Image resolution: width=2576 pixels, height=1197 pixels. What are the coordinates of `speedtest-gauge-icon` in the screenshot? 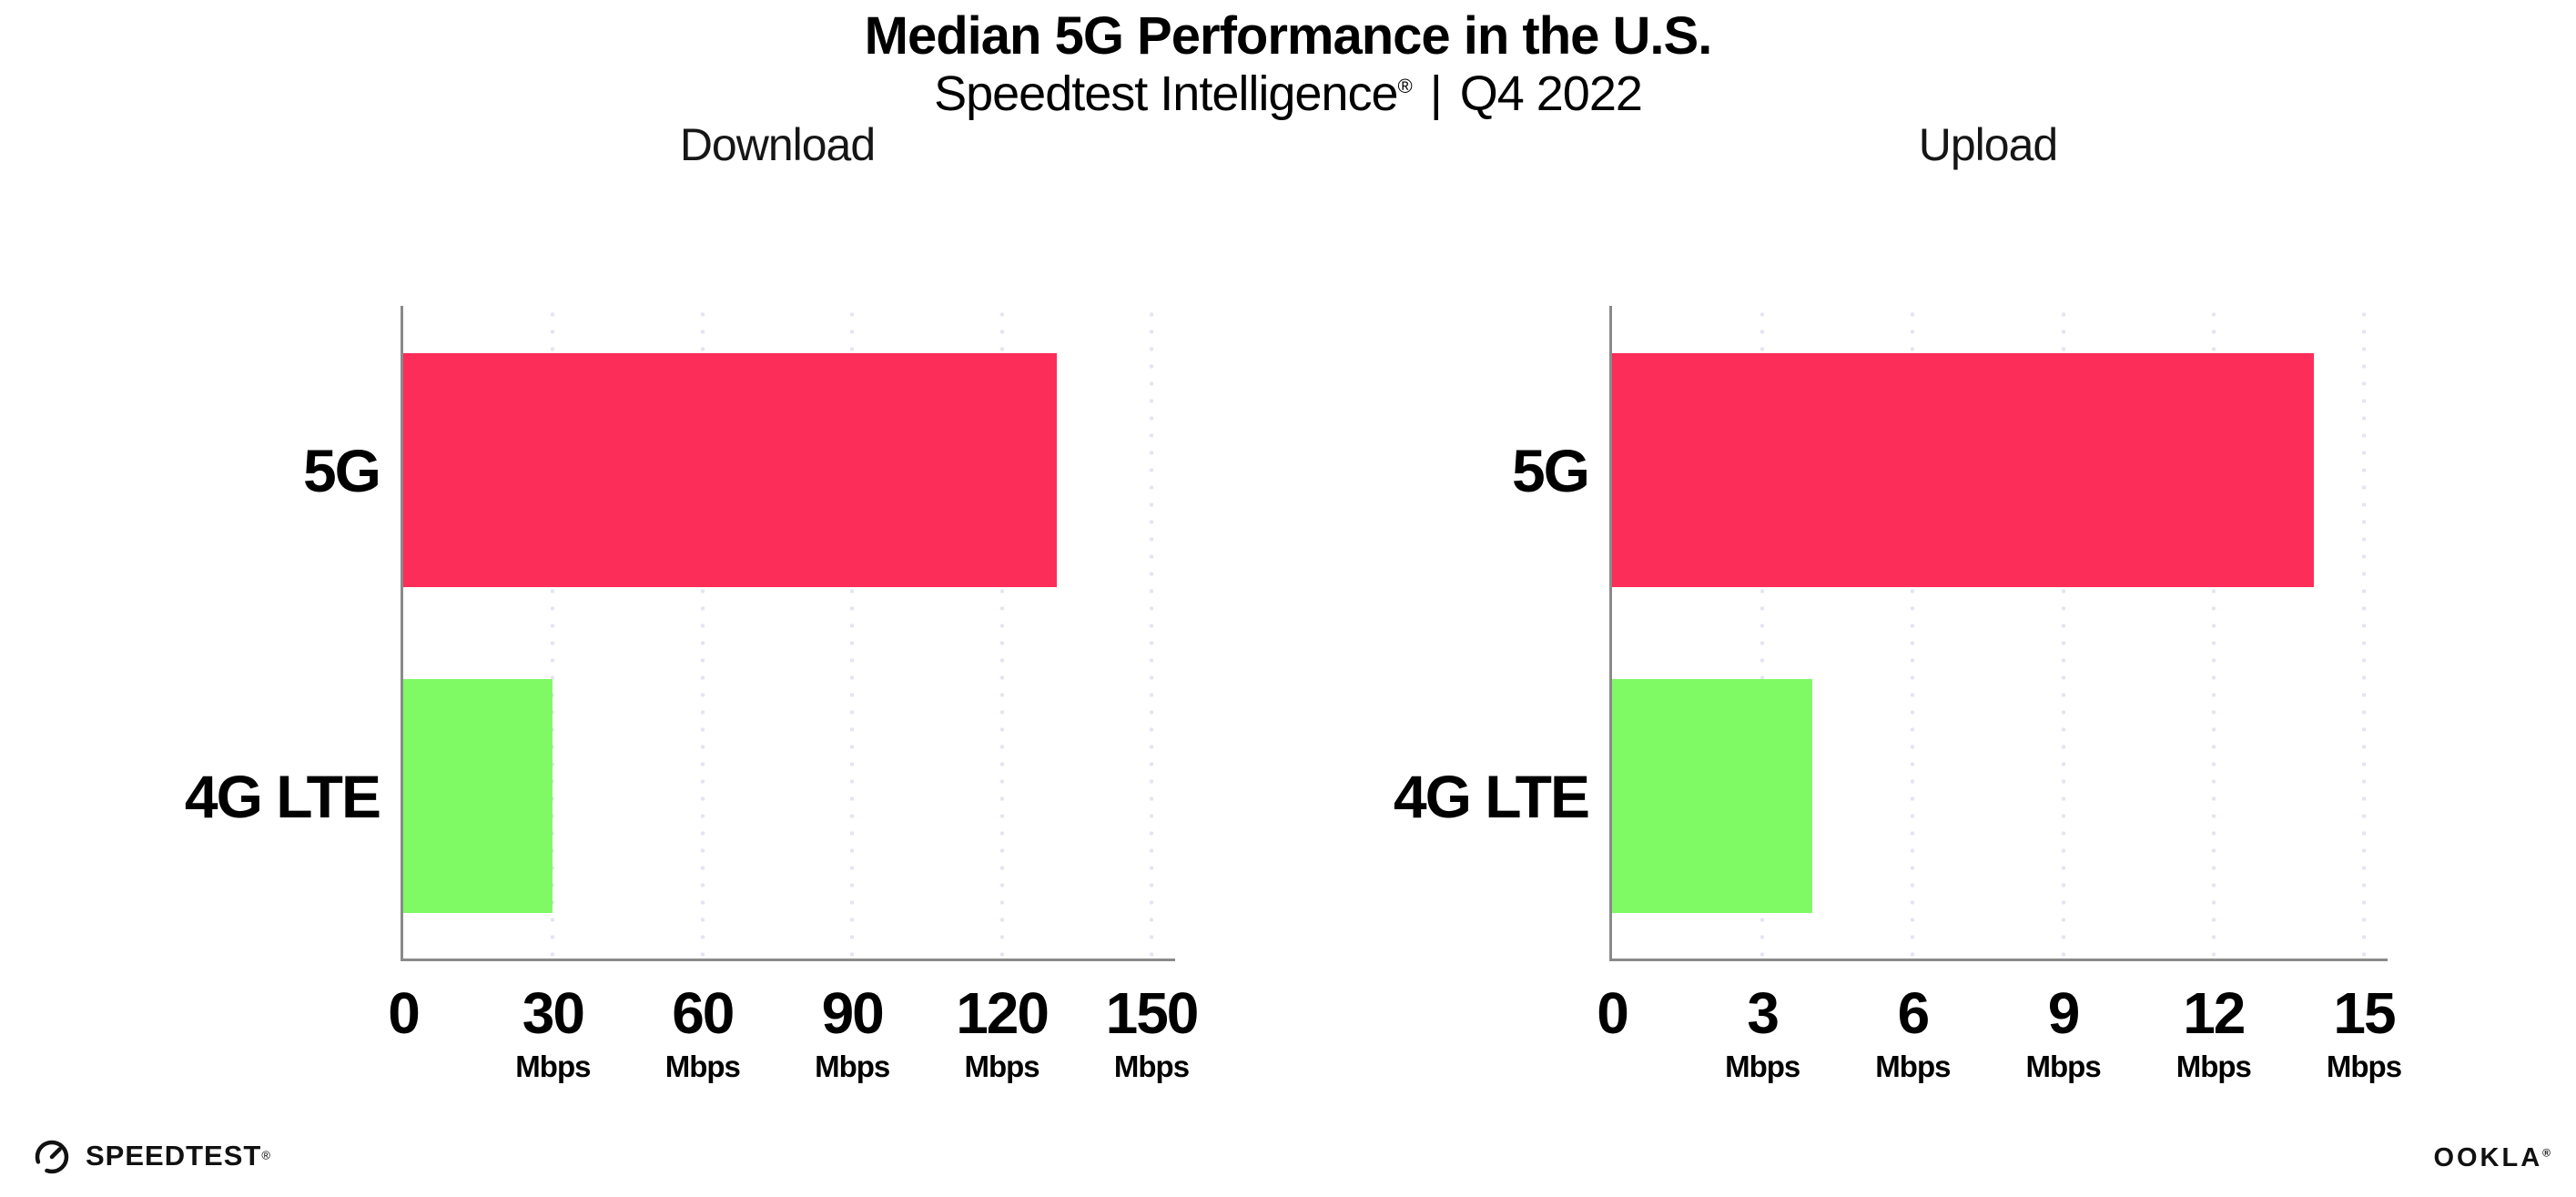 It's located at (52, 1157).